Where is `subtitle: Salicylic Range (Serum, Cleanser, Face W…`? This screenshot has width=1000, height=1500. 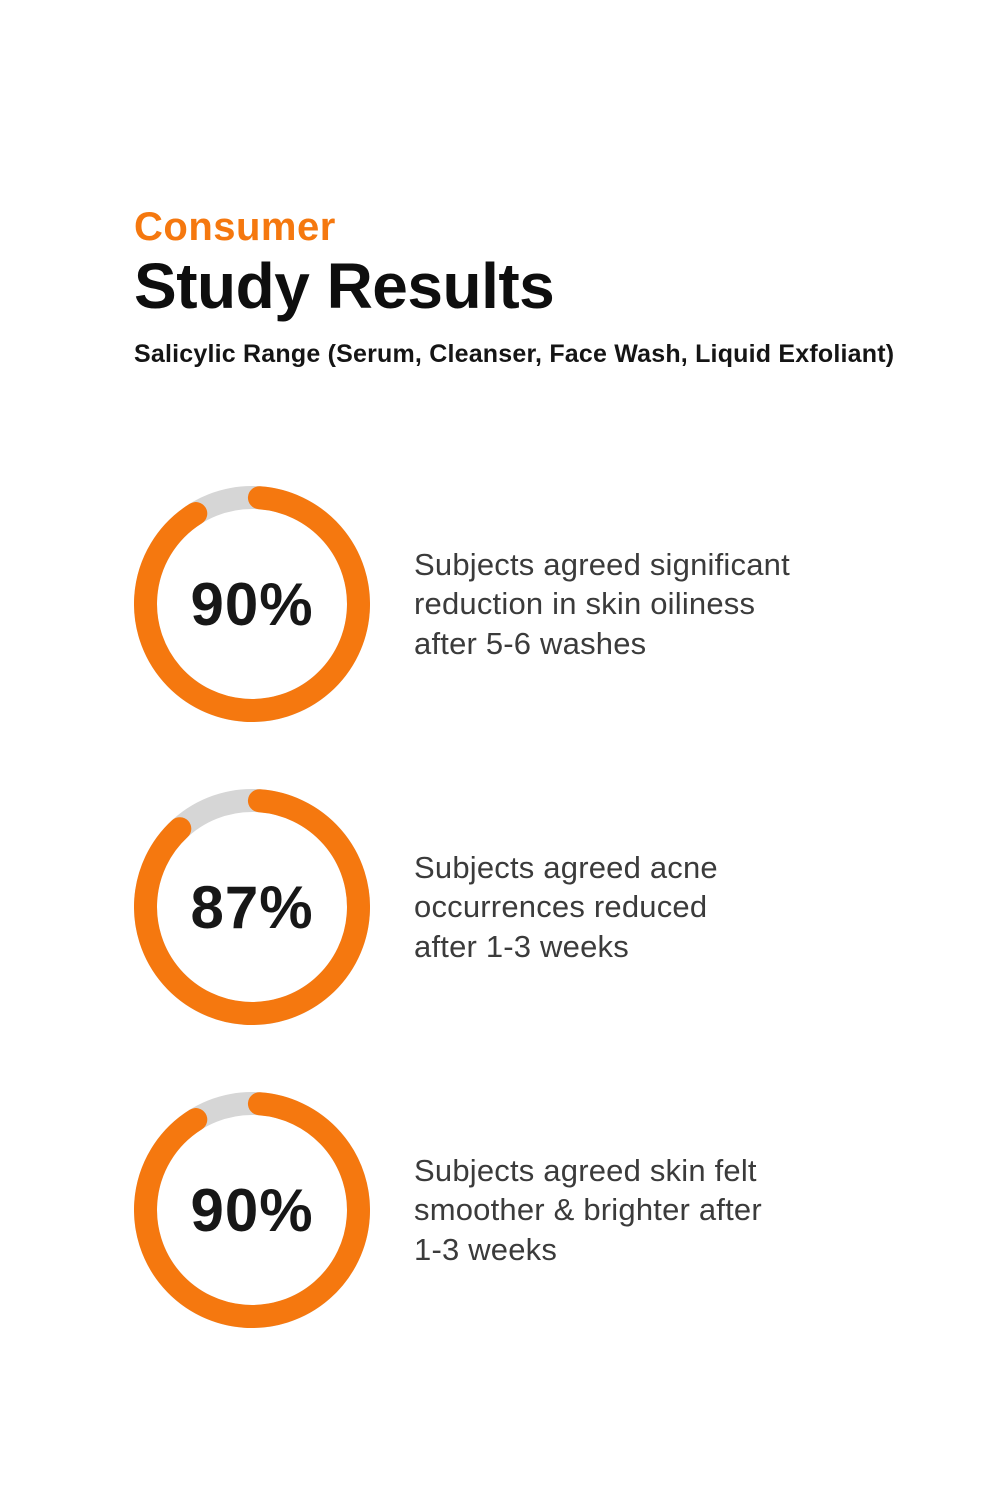 subtitle: Salicylic Range (Serum, Cleanser, Face W… is located at coordinates (514, 354).